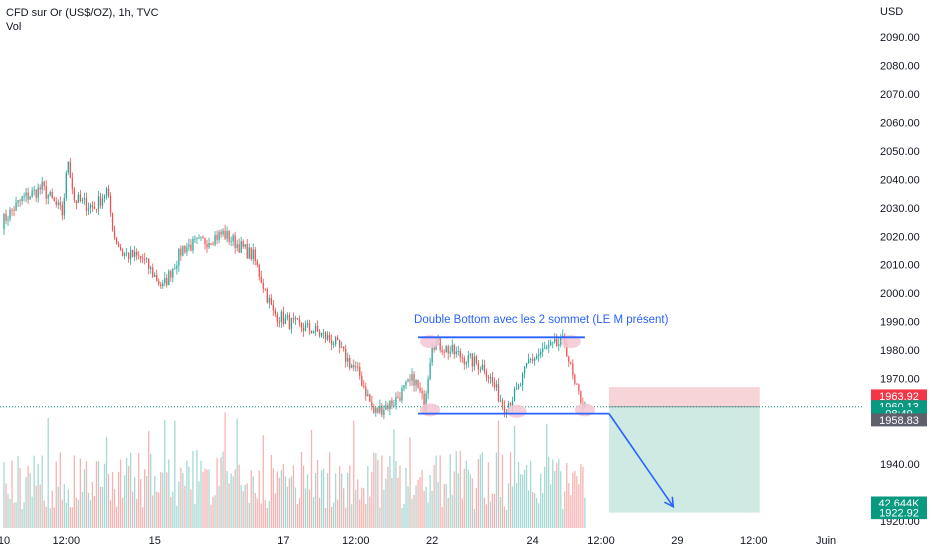  Describe the element at coordinates (900, 152) in the screenshot. I see `price-tick-label: 2050.00` at that location.